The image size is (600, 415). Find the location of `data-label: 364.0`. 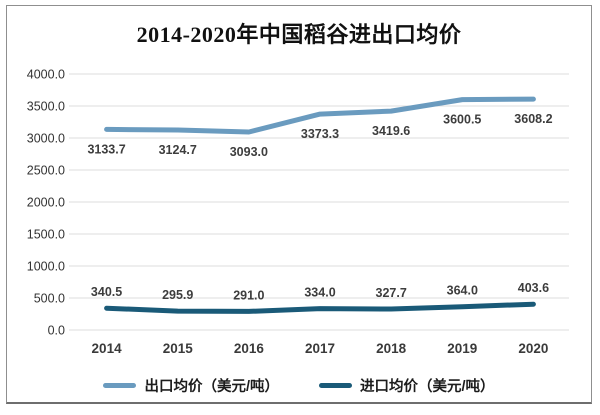

data-label: 364.0 is located at coordinates (462, 291).